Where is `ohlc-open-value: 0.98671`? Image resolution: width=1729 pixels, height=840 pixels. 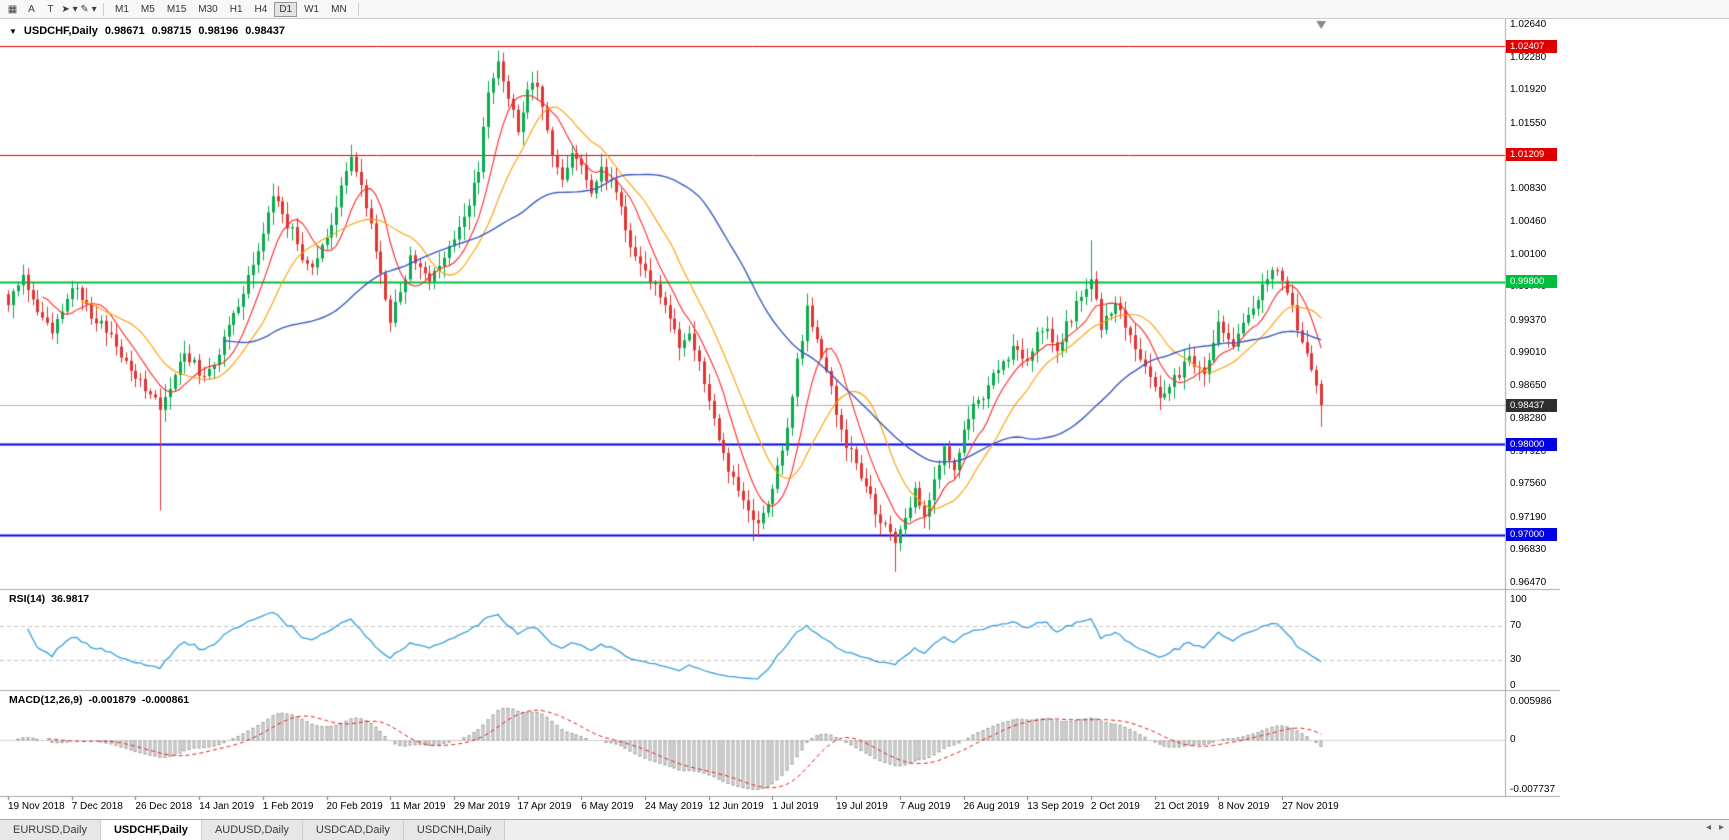
ohlc-open-value: 0.98671 is located at coordinates (124, 31).